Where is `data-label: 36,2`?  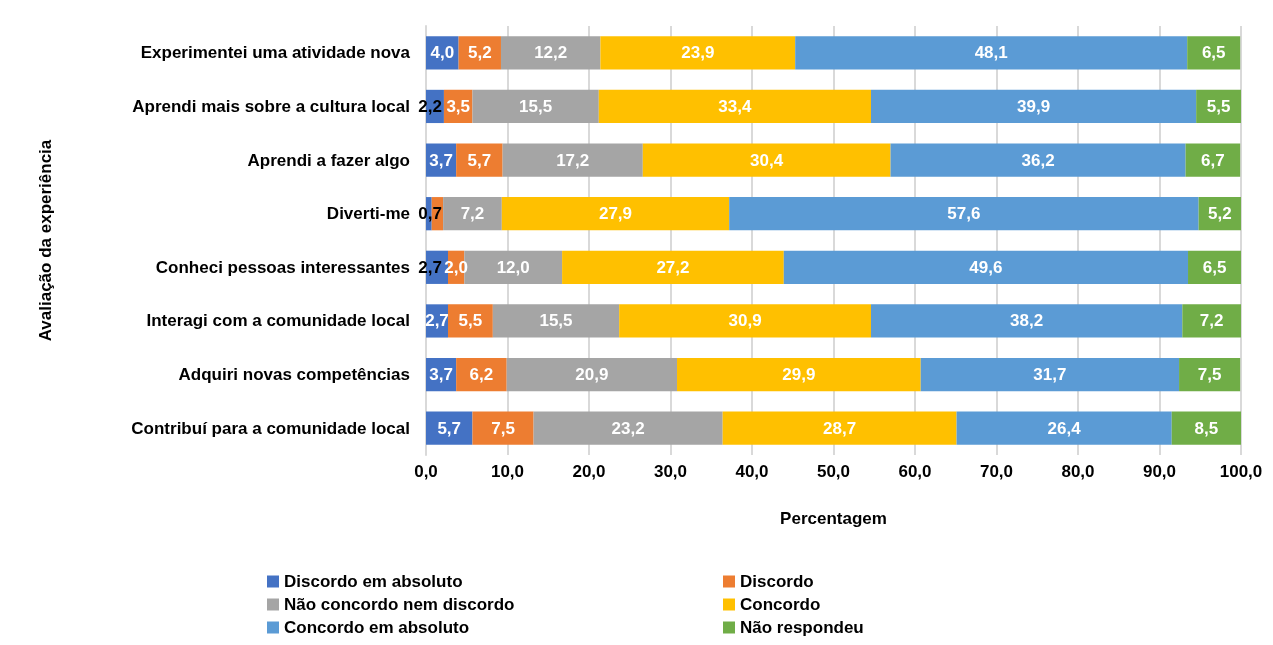
data-label: 36,2 is located at coordinates (1038, 160).